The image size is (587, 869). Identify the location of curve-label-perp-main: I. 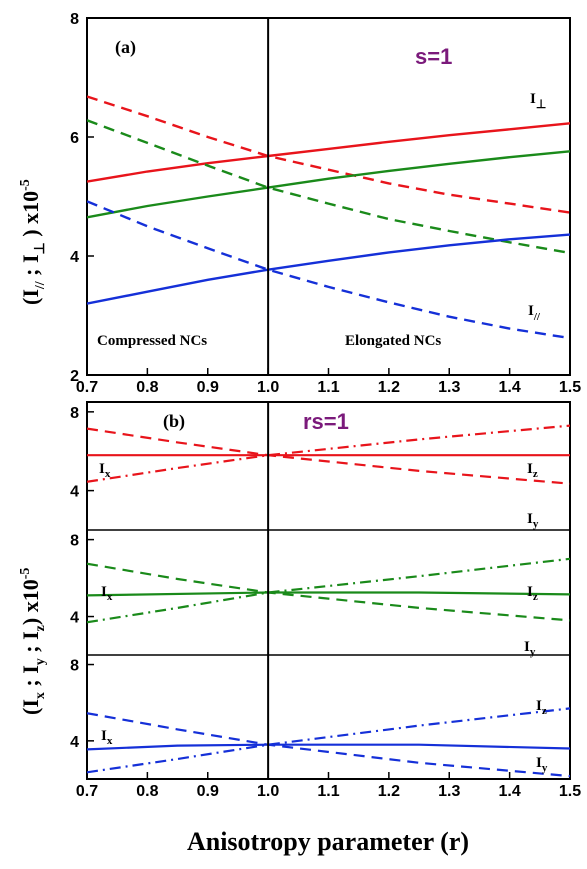
(533, 99).